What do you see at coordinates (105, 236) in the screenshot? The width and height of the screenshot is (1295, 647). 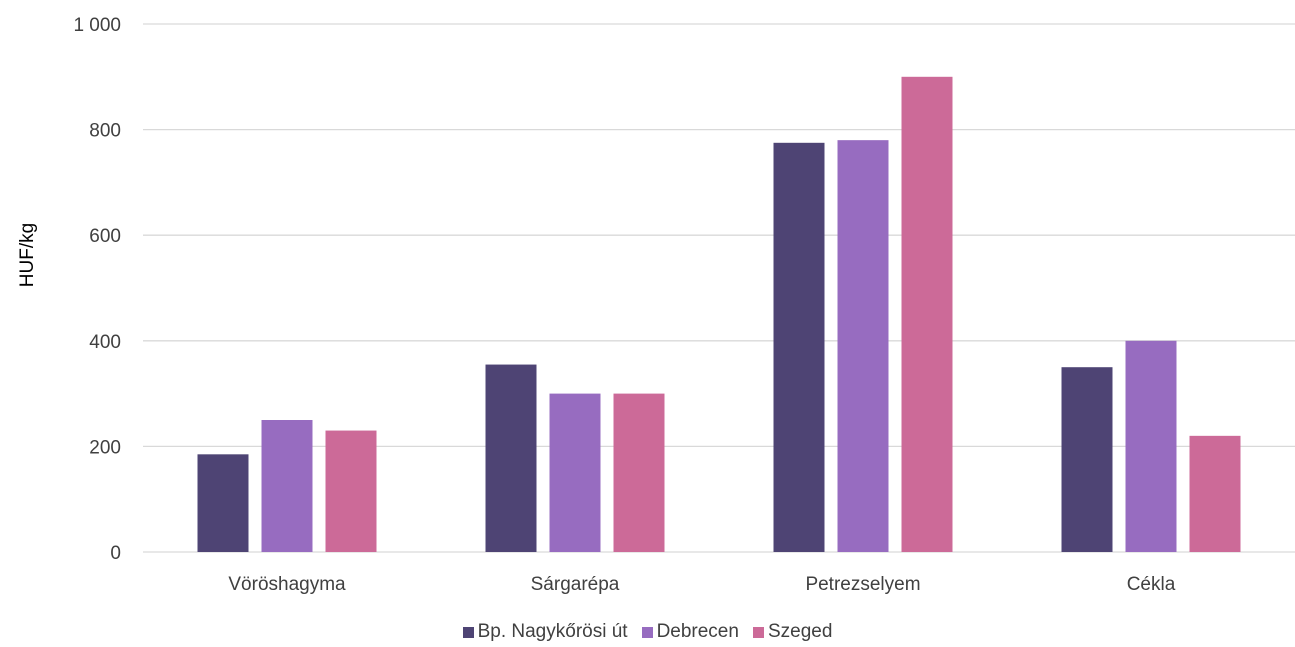 I see `y-tick-label: 600` at bounding box center [105, 236].